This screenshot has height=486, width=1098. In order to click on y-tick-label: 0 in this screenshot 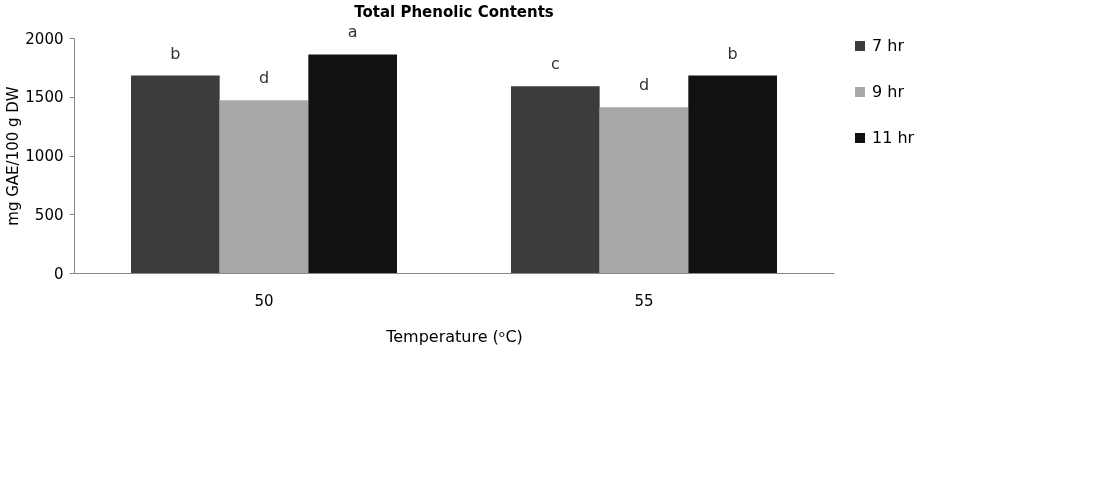, I will do `click(58, 273)`.